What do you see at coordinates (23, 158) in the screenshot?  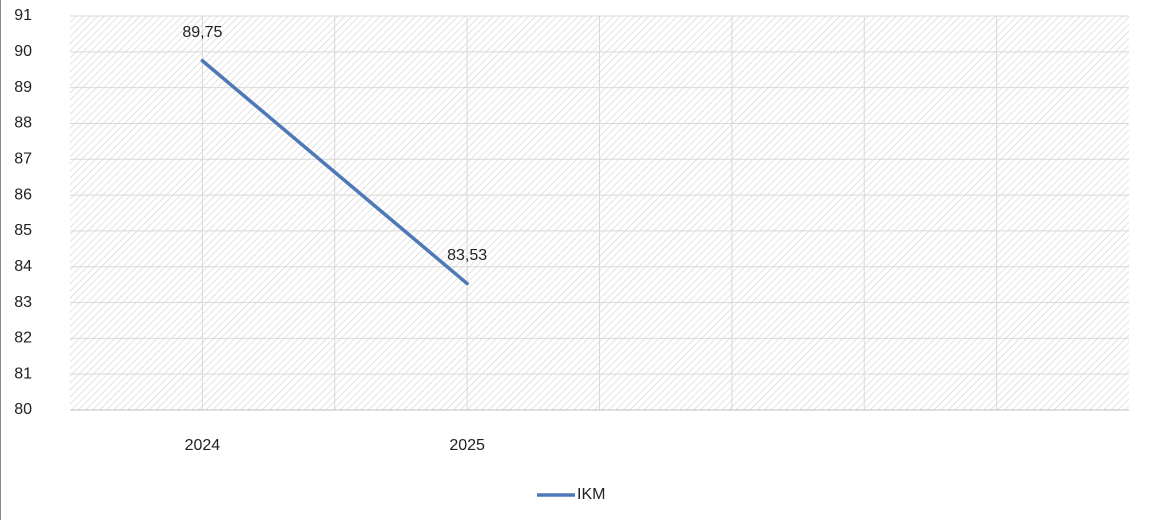 I see `y-tick-label: 87` at bounding box center [23, 158].